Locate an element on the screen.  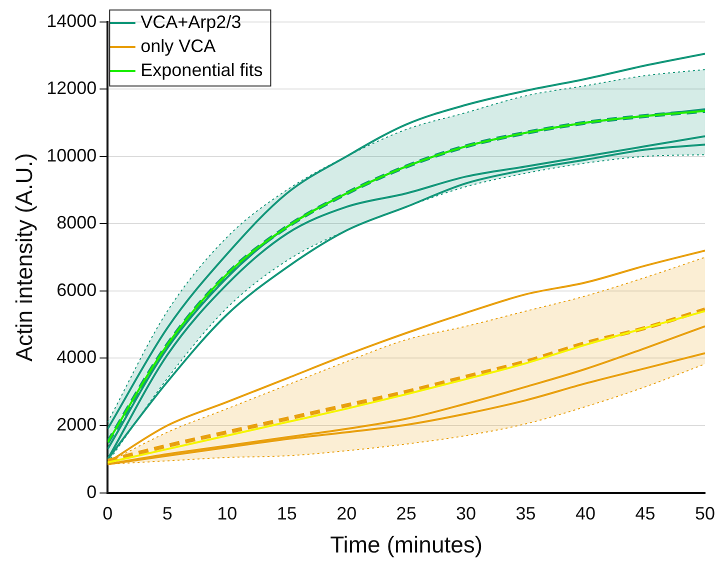
y-tick-label: 0 is located at coordinates (91, 492).